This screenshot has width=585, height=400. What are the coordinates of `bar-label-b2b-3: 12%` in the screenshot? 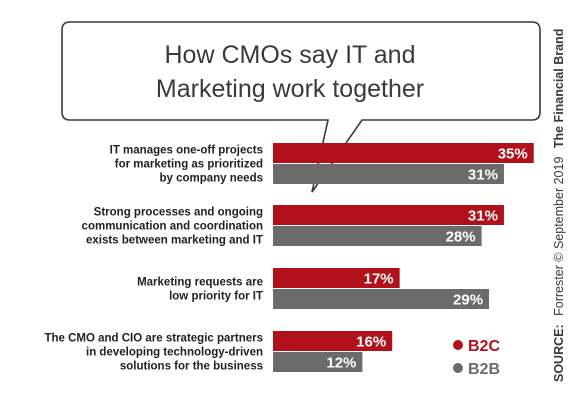 It's located at (341, 363).